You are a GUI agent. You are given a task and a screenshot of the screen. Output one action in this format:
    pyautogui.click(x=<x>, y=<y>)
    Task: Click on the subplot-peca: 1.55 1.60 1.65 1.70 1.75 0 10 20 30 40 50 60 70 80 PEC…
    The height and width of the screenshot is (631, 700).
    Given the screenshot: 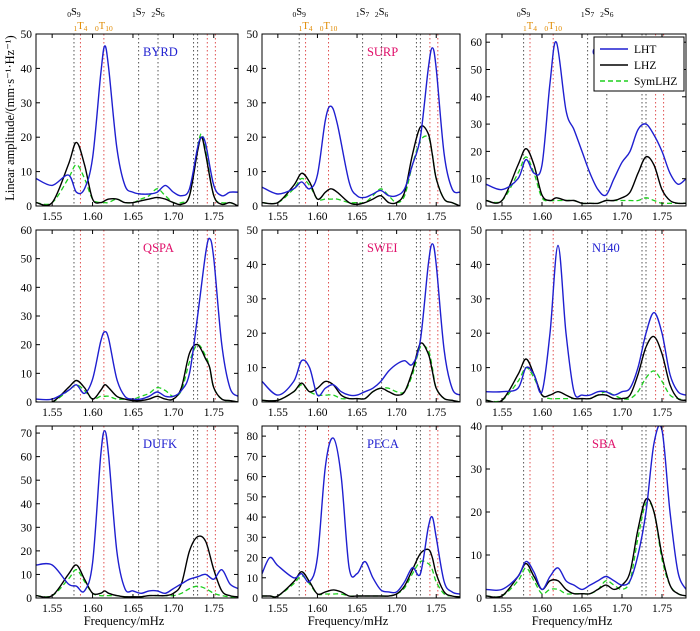 What is the action you would take?
    pyautogui.click(x=354, y=520)
    